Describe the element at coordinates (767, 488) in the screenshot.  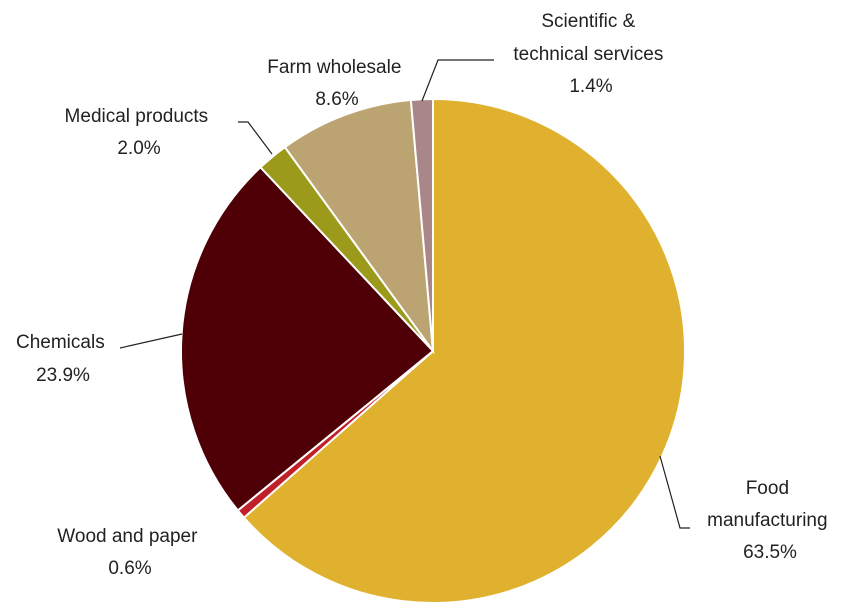
I see `label-food-manufacturing-line1: Food` at that location.